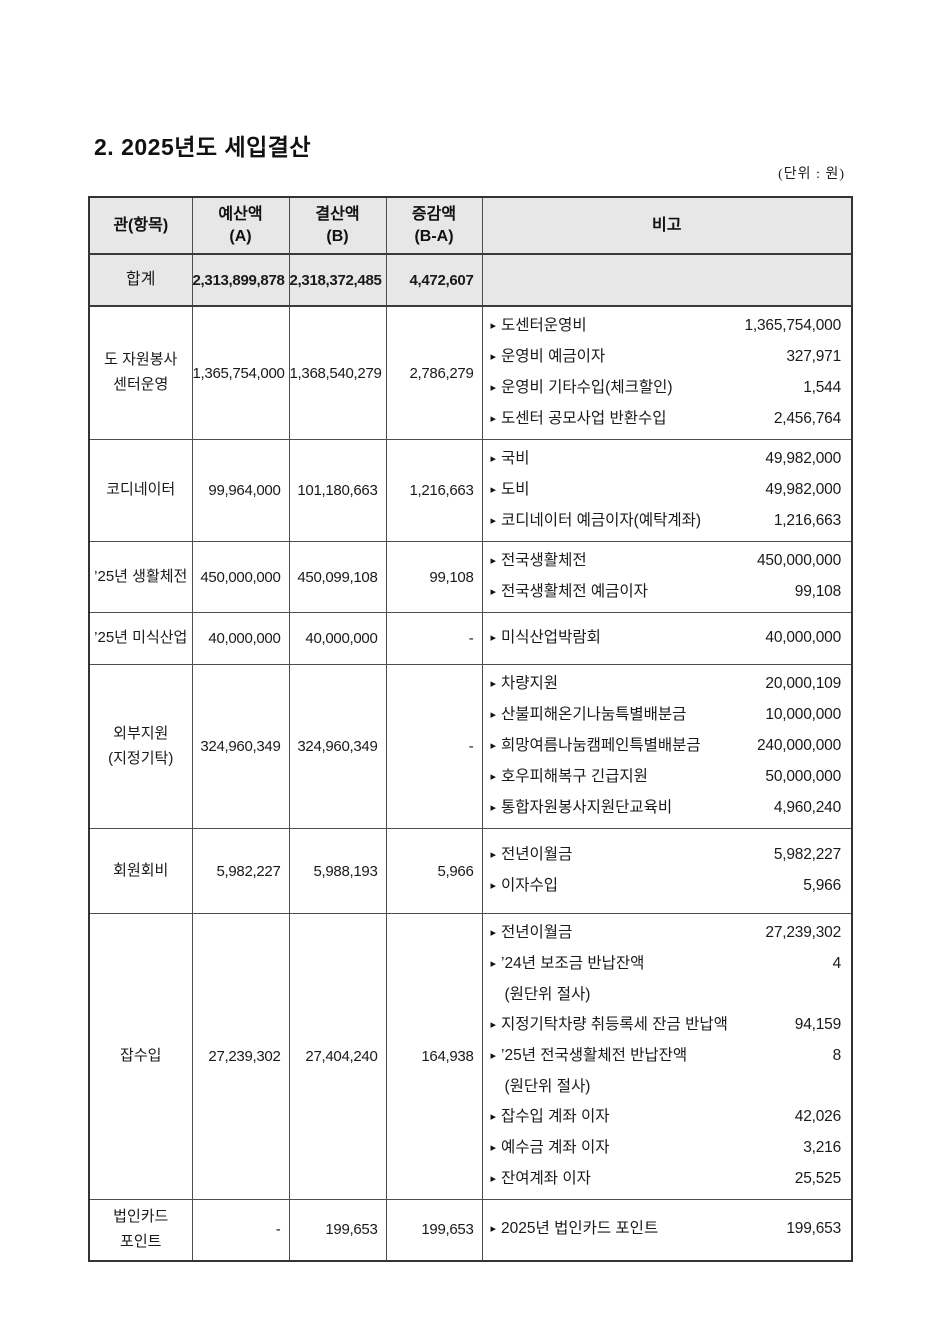  Describe the element at coordinates (240, 490) in the screenshot. I see `budget-cell: 99,964,000` at that location.